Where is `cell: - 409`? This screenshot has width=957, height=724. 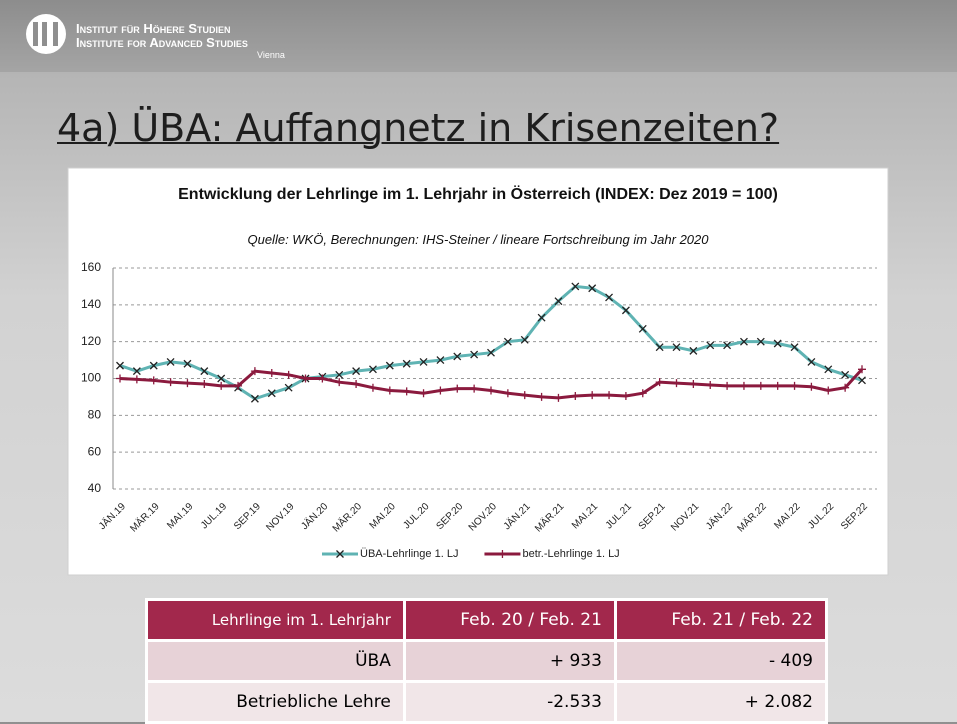 cell: - 409 is located at coordinates (721, 661).